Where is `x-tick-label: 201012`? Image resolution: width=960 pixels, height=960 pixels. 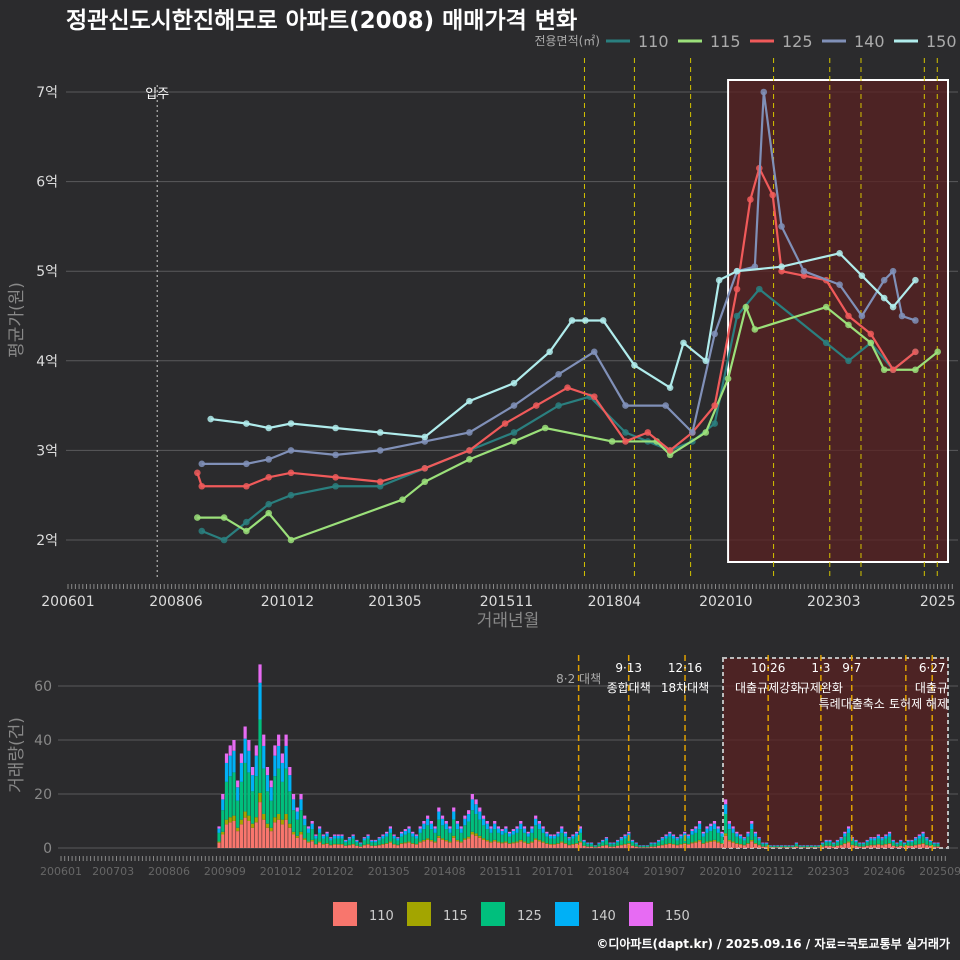 x-tick-label: 201012 is located at coordinates (287, 602).